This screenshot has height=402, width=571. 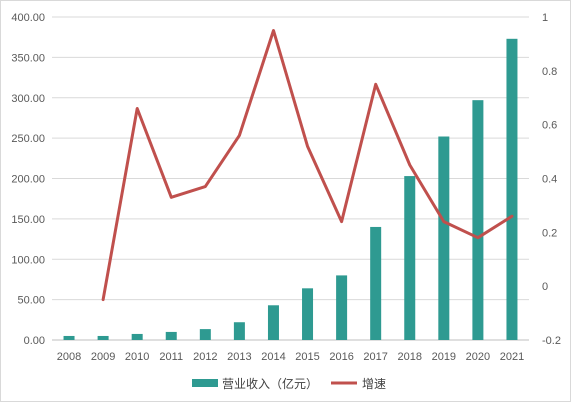 I want to click on x-tick-label: 2008, so click(x=69, y=357).